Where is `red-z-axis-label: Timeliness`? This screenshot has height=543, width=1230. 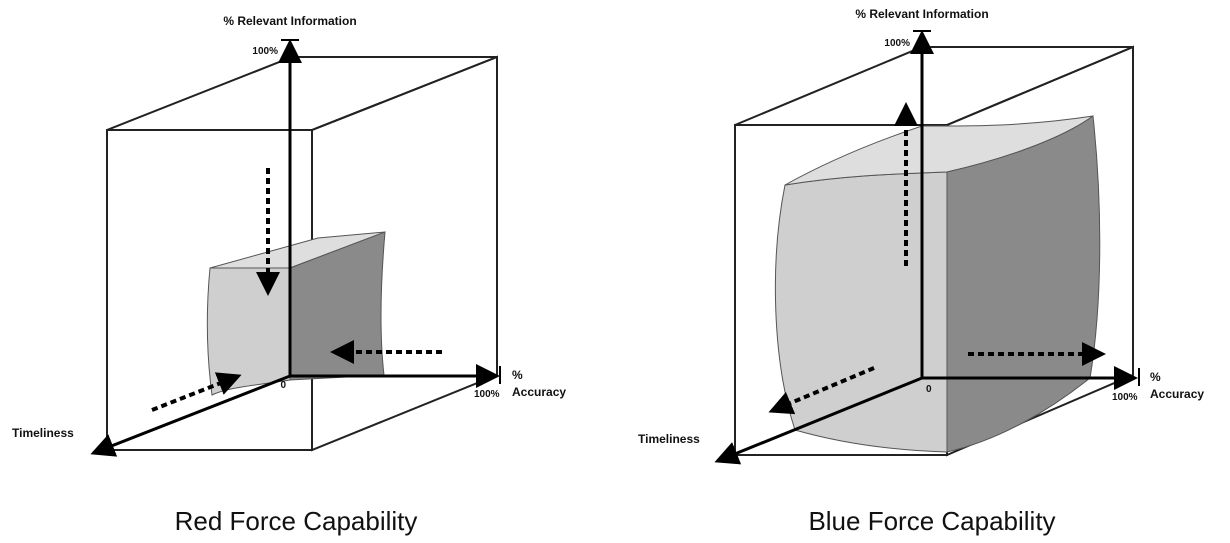
red-z-axis-label: Timeliness is located at coordinates (43, 433).